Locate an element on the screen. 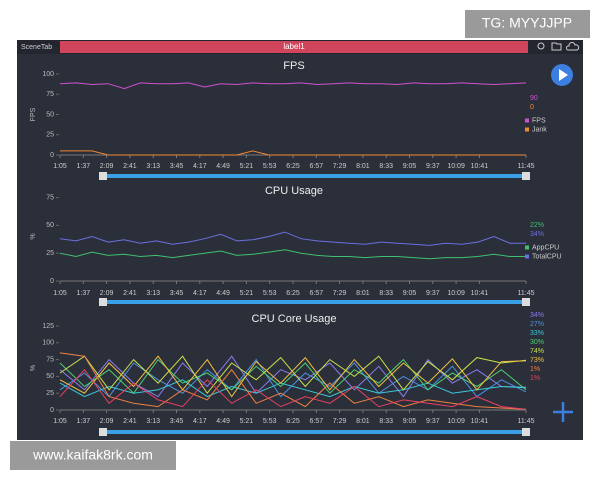  current-value: 27% is located at coordinates (537, 324).